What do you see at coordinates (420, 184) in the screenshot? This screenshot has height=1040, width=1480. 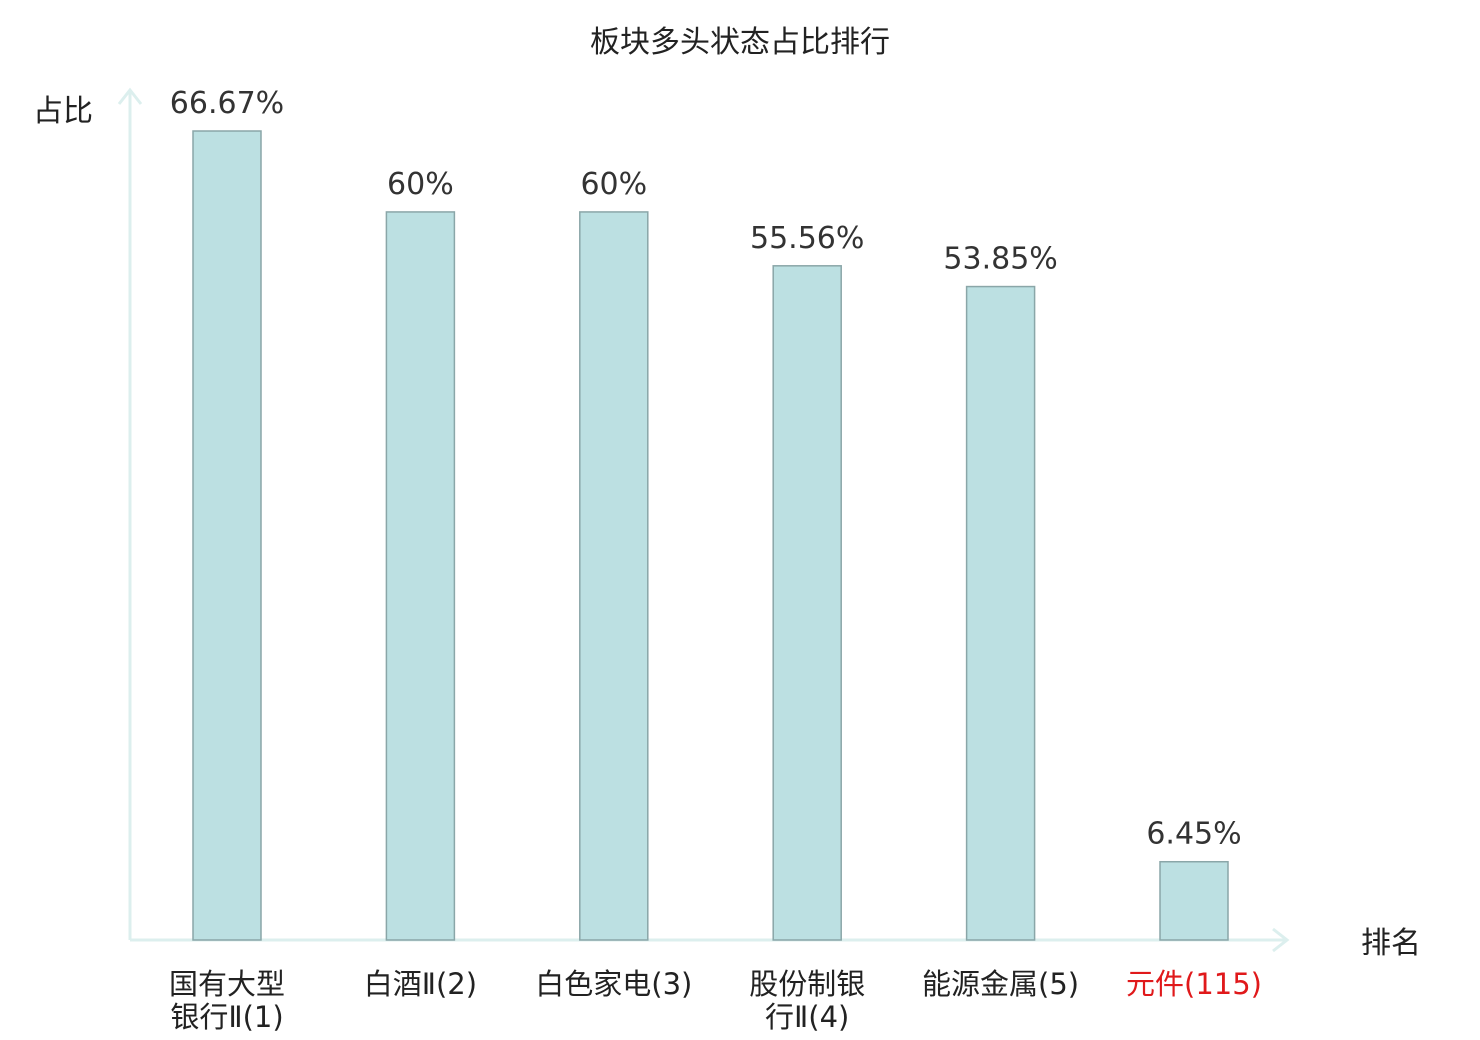 I see `value-label-2: 60%` at bounding box center [420, 184].